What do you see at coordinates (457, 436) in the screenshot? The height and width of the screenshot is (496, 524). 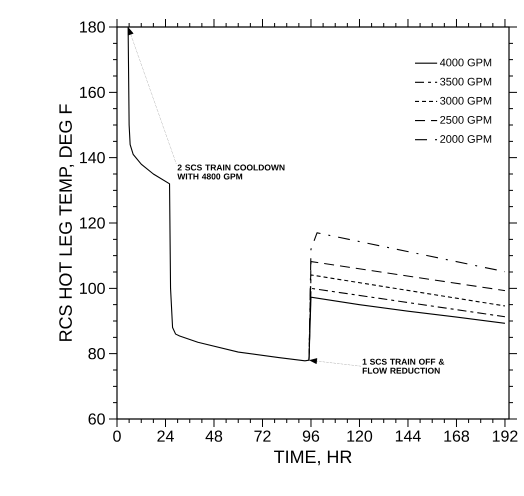 I see `x-tick-label: 168` at bounding box center [457, 436].